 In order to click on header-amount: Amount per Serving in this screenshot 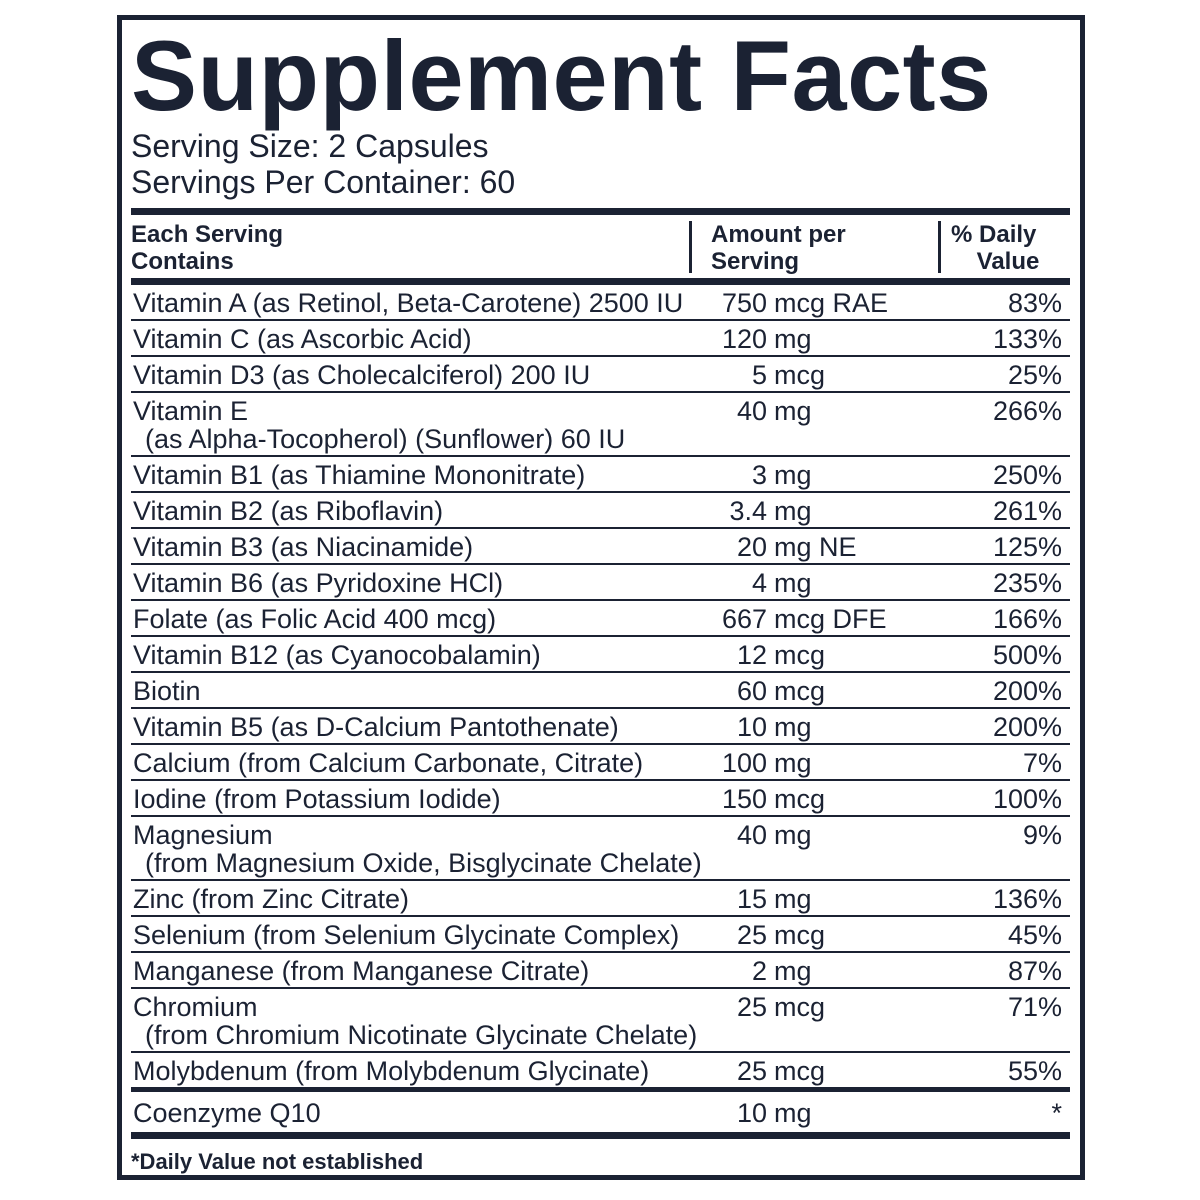, I will do `click(778, 248)`.